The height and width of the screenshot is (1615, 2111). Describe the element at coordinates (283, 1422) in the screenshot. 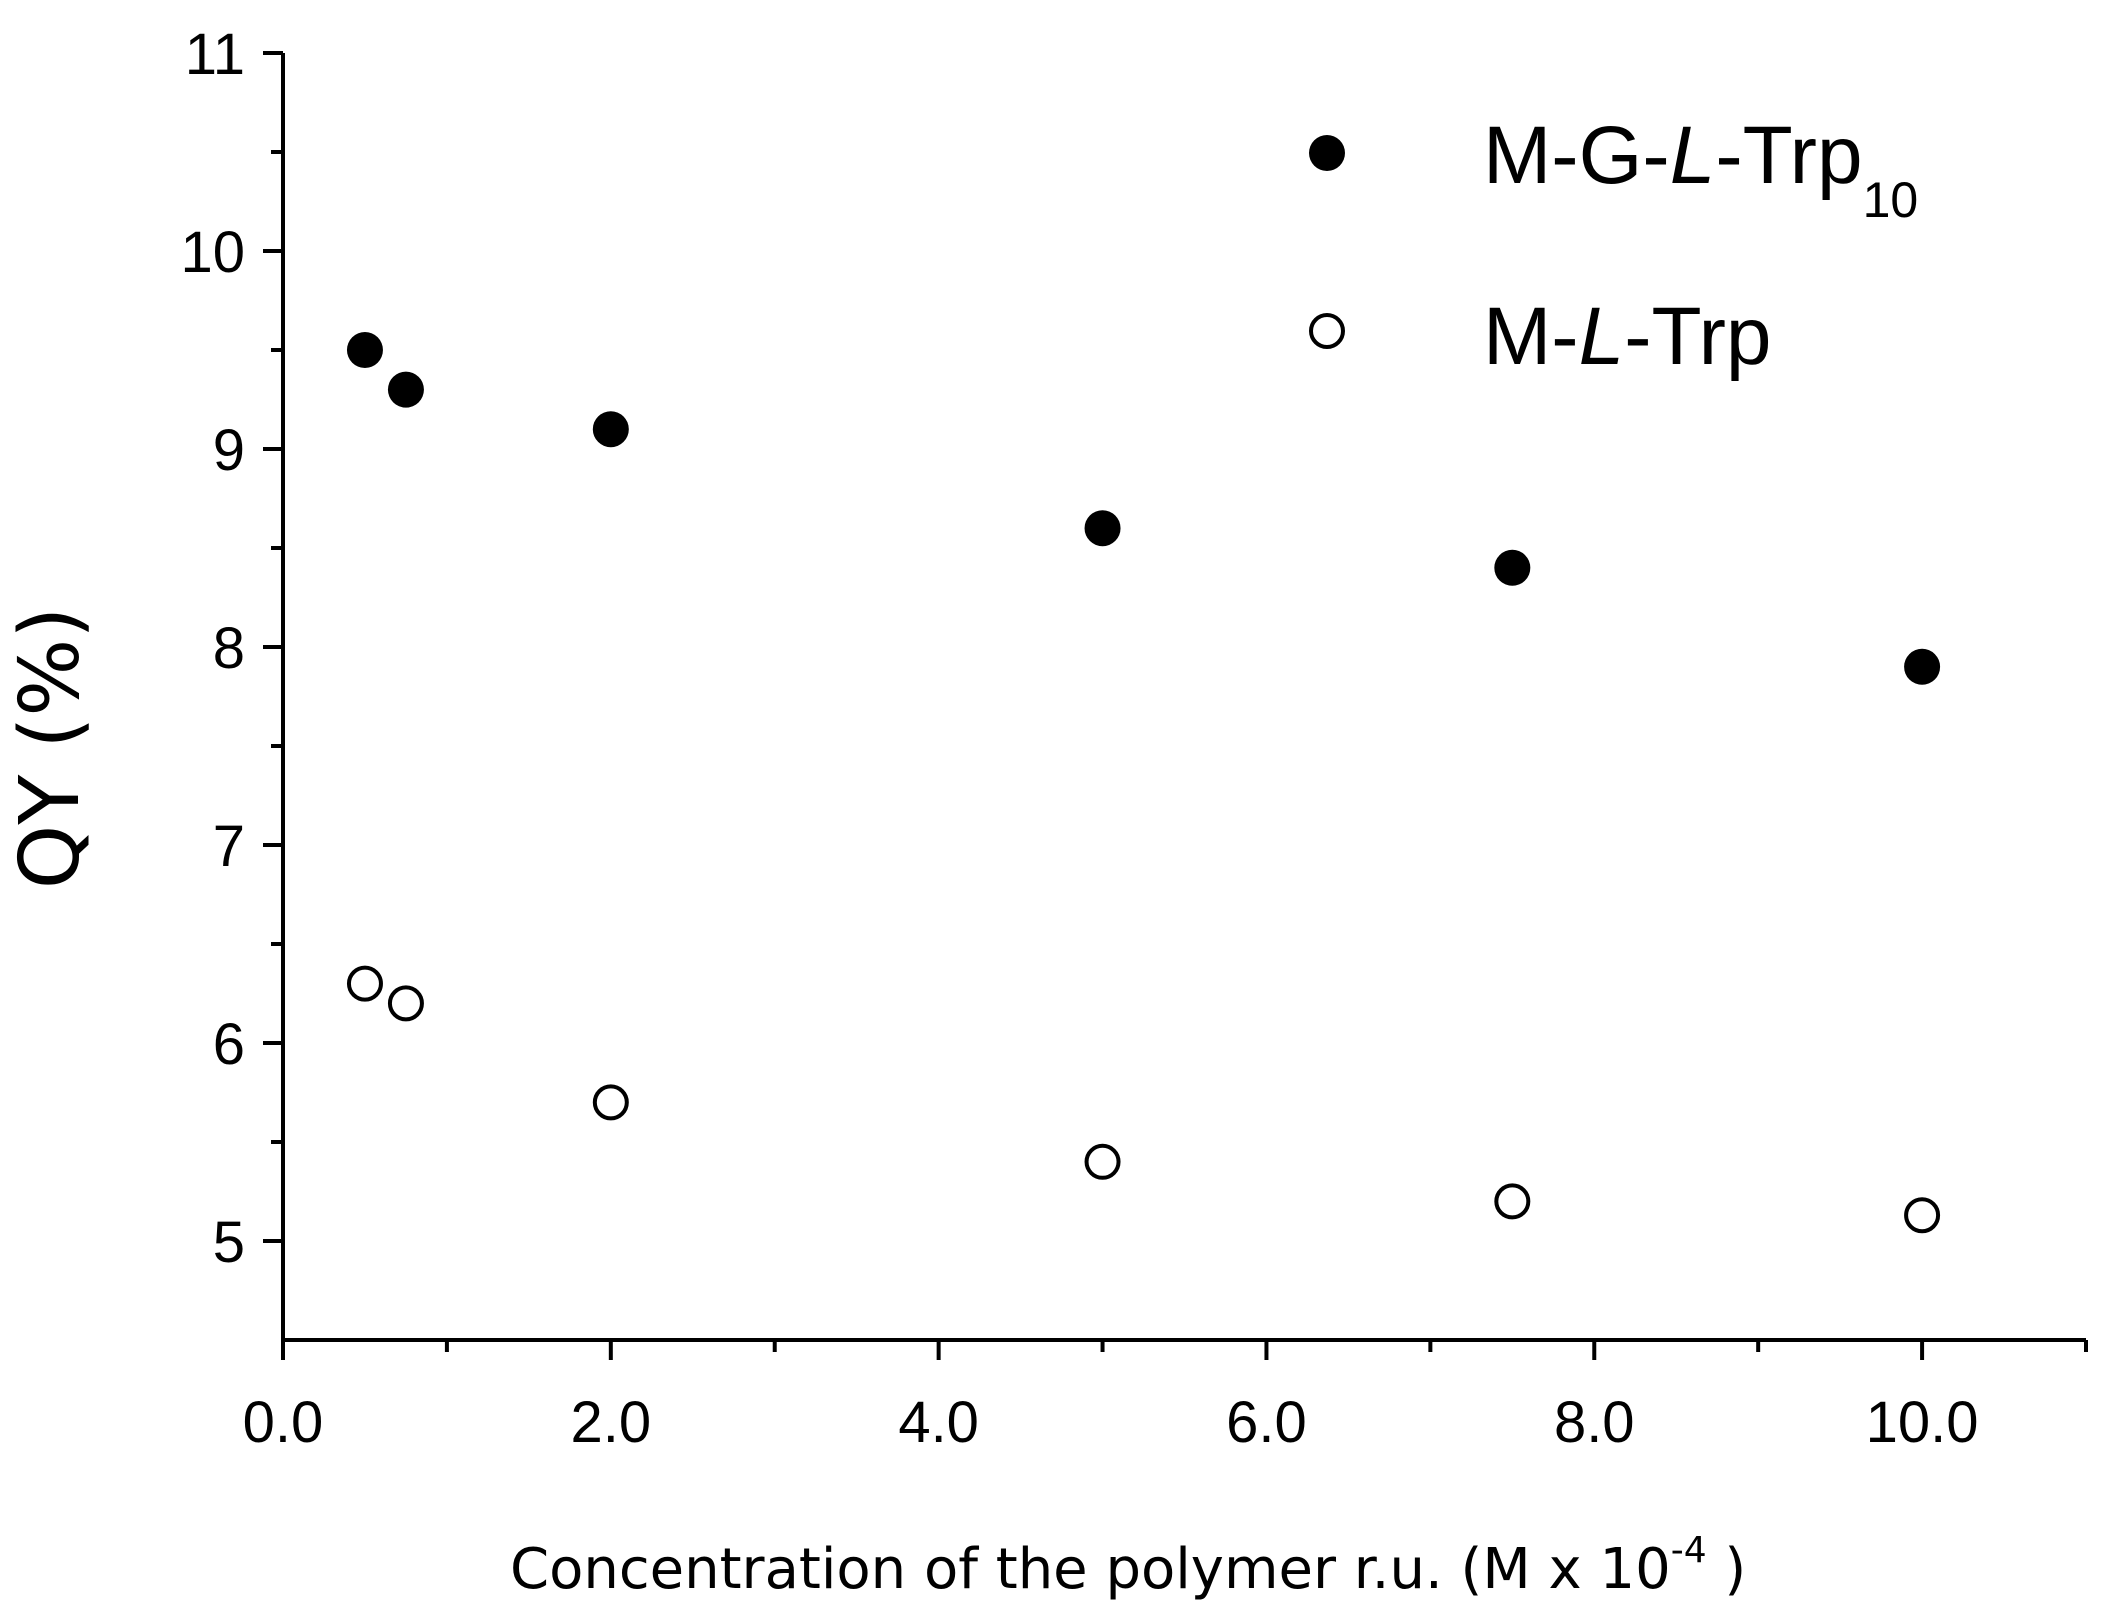

I see `x-tick-label: 0.0` at that location.